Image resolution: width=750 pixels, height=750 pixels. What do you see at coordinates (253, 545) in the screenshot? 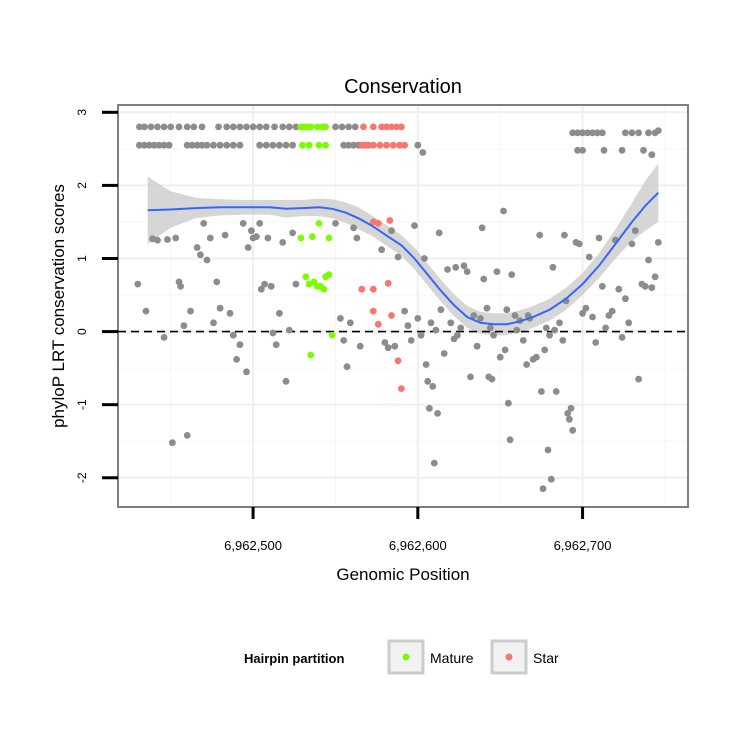
I see `x-tick-label: 6,962,500` at bounding box center [253, 545].